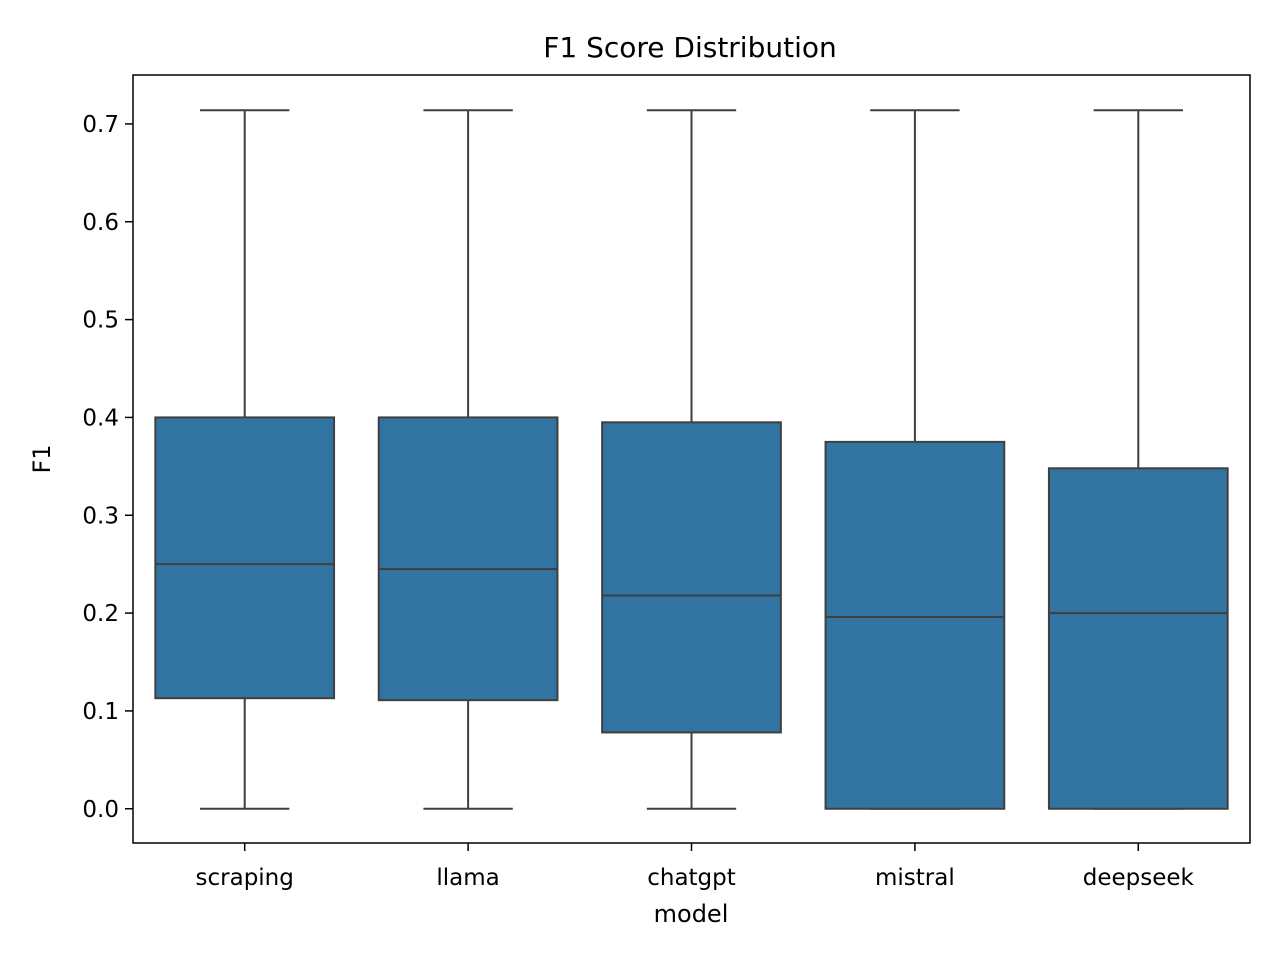  What do you see at coordinates (42, 458) in the screenshot?
I see `y-axis-title: F1` at bounding box center [42, 458].